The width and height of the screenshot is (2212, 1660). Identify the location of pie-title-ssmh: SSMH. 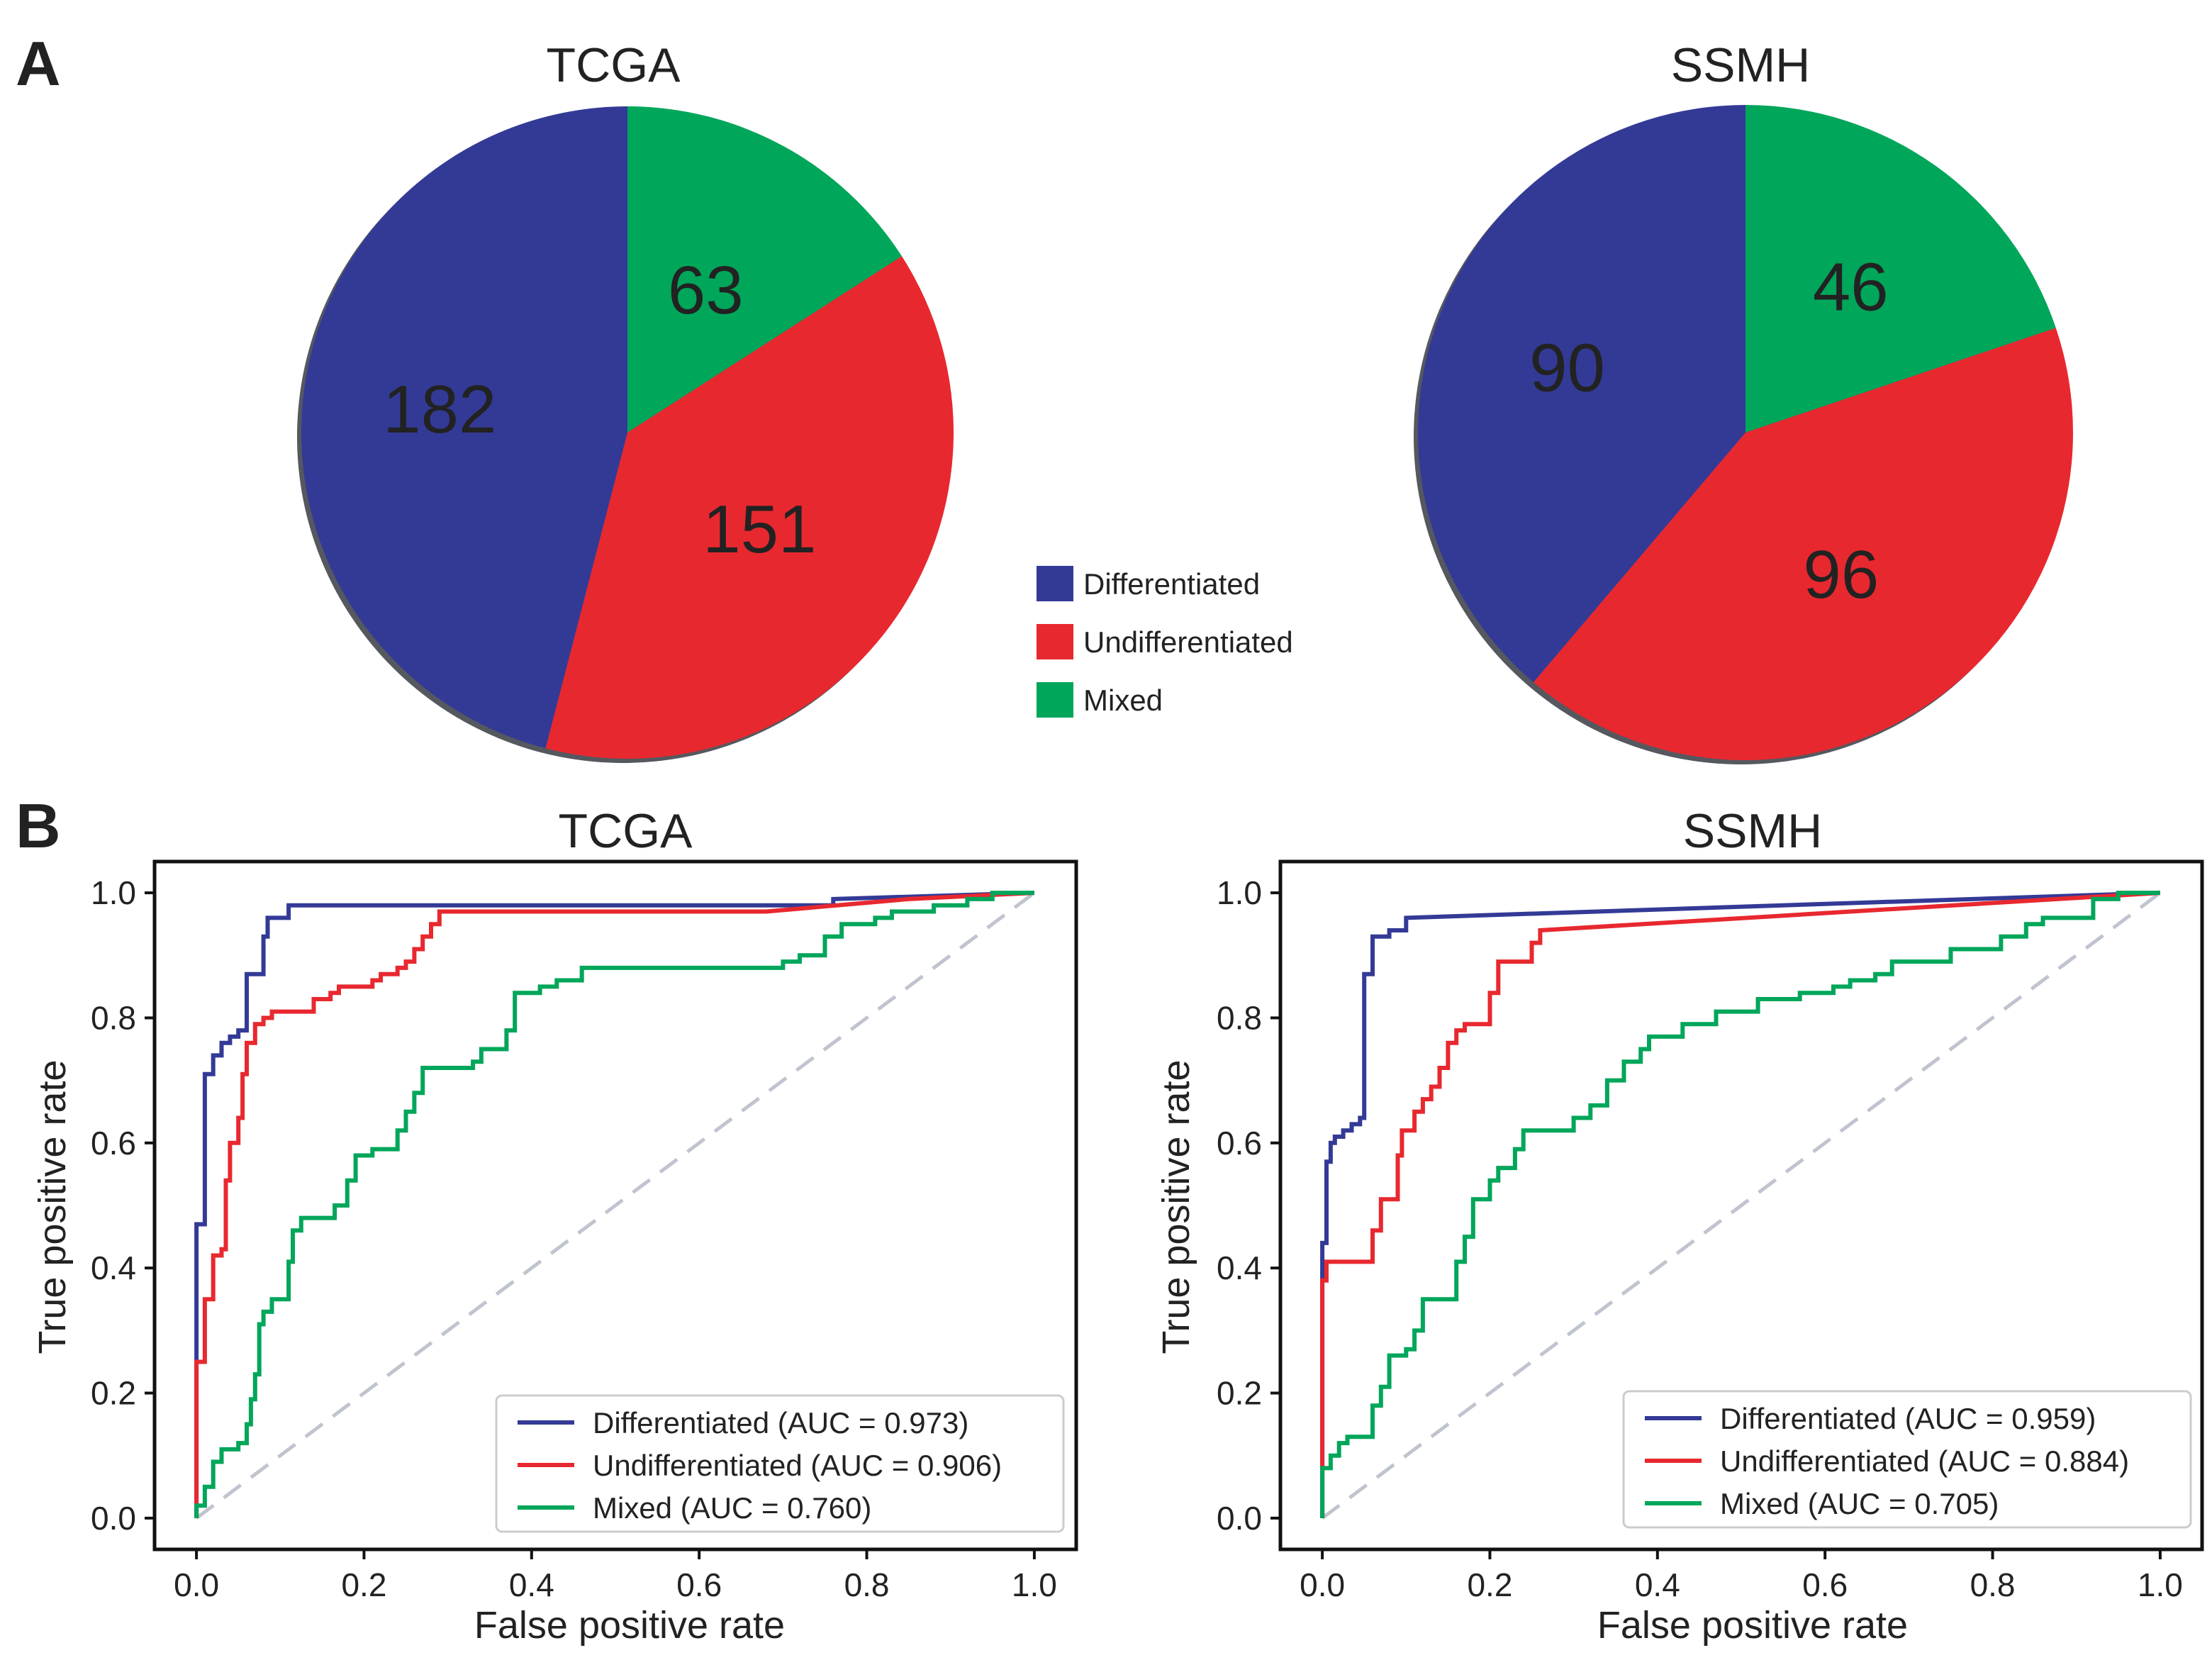
(1741, 65).